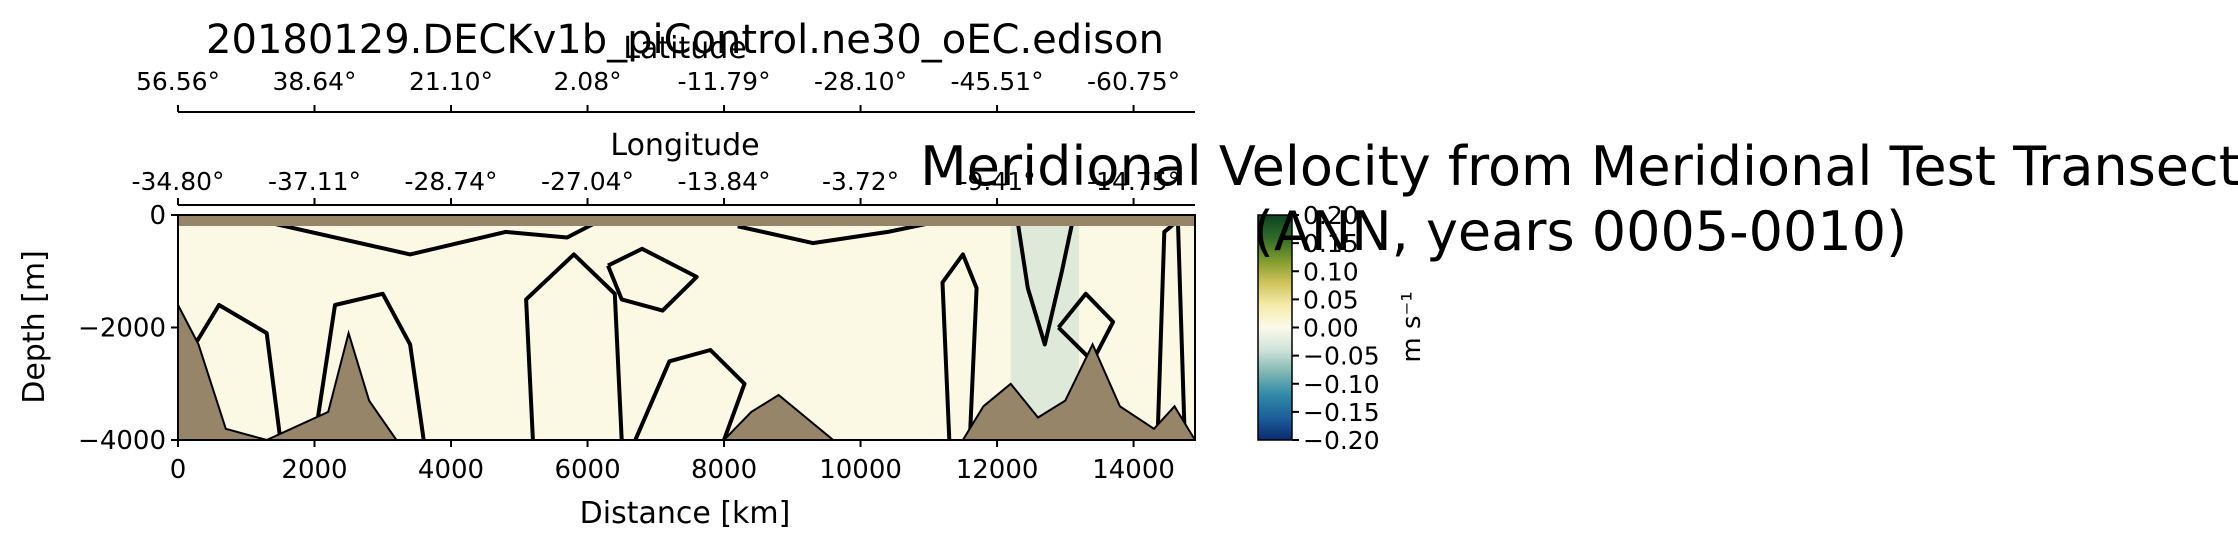  I want to click on y-axis-ticks: 0 −2000 −4000, so click(128, 328).